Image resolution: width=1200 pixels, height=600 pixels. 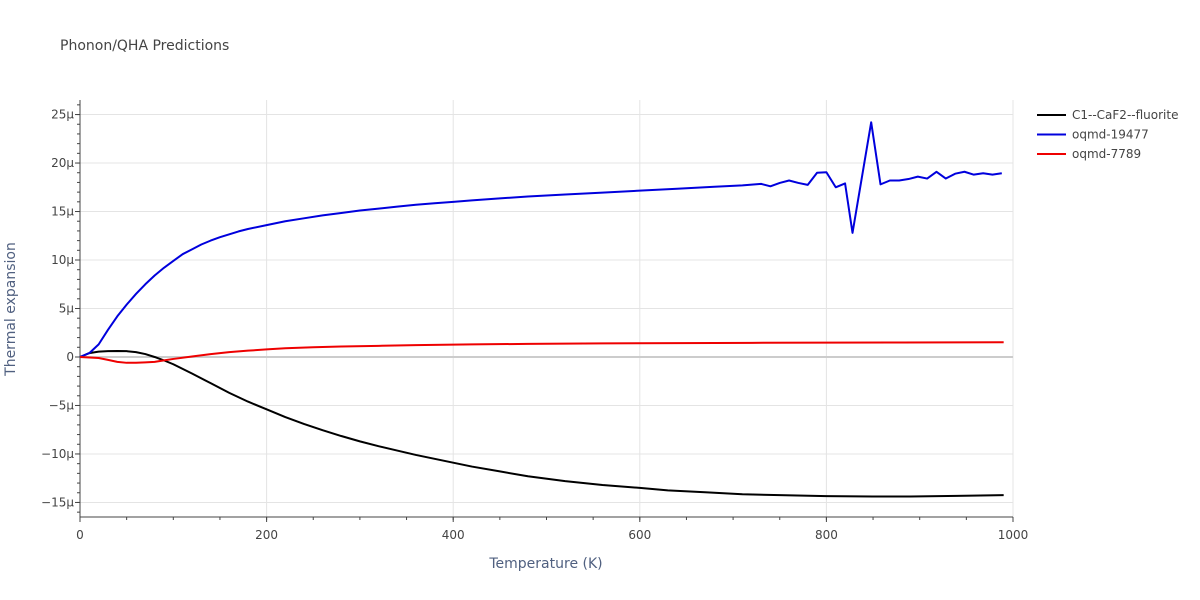 I want to click on x-tick-label: 600, so click(x=639, y=535).